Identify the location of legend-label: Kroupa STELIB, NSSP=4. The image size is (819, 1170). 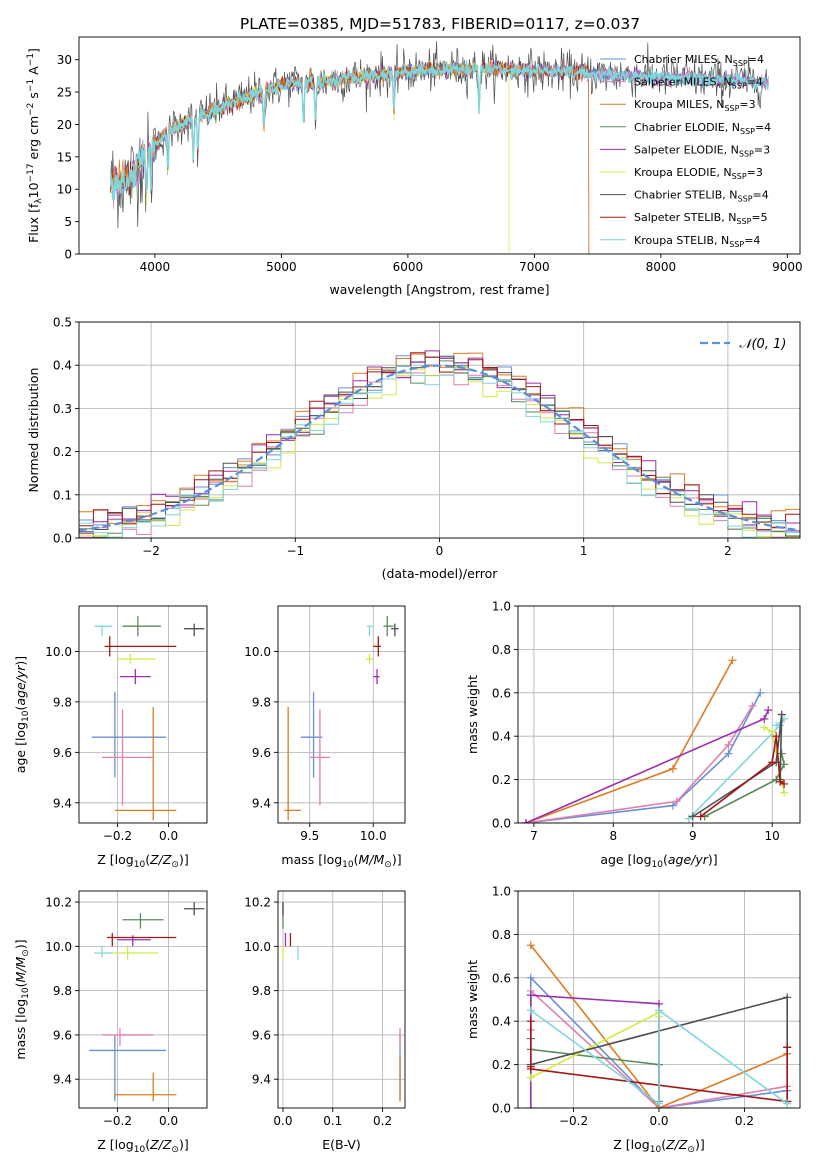
(697, 241).